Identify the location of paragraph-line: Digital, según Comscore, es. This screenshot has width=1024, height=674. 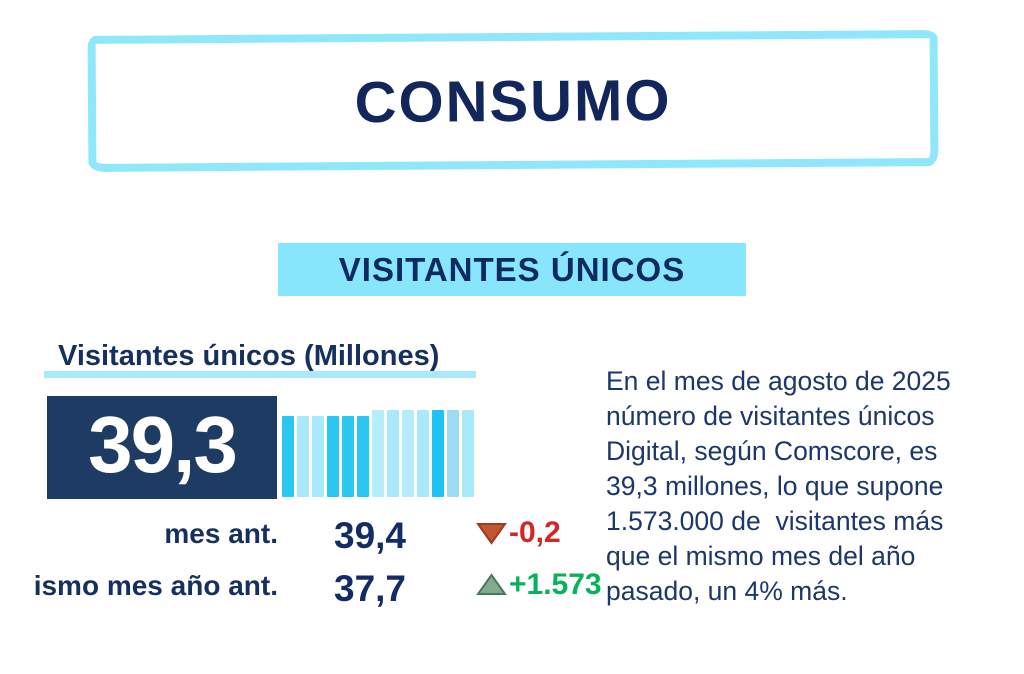
(772, 451).